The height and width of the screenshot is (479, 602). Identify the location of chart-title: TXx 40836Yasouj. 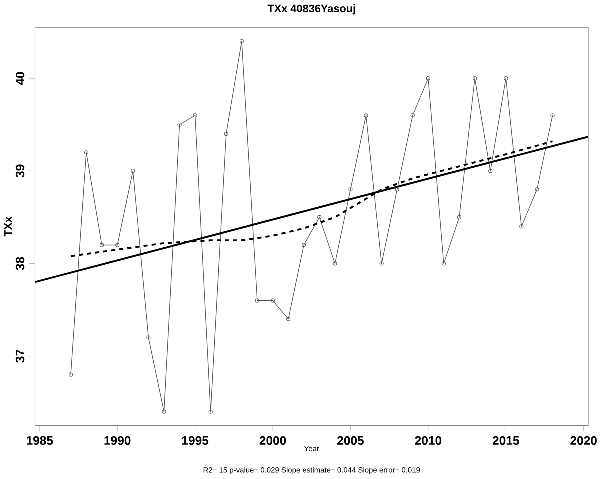
(312, 9).